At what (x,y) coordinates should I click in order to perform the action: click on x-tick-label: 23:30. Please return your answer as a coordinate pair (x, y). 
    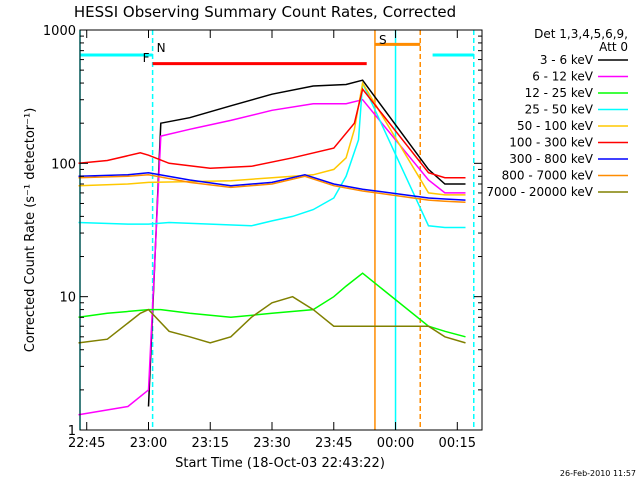
    Looking at the image, I should click on (271, 443).